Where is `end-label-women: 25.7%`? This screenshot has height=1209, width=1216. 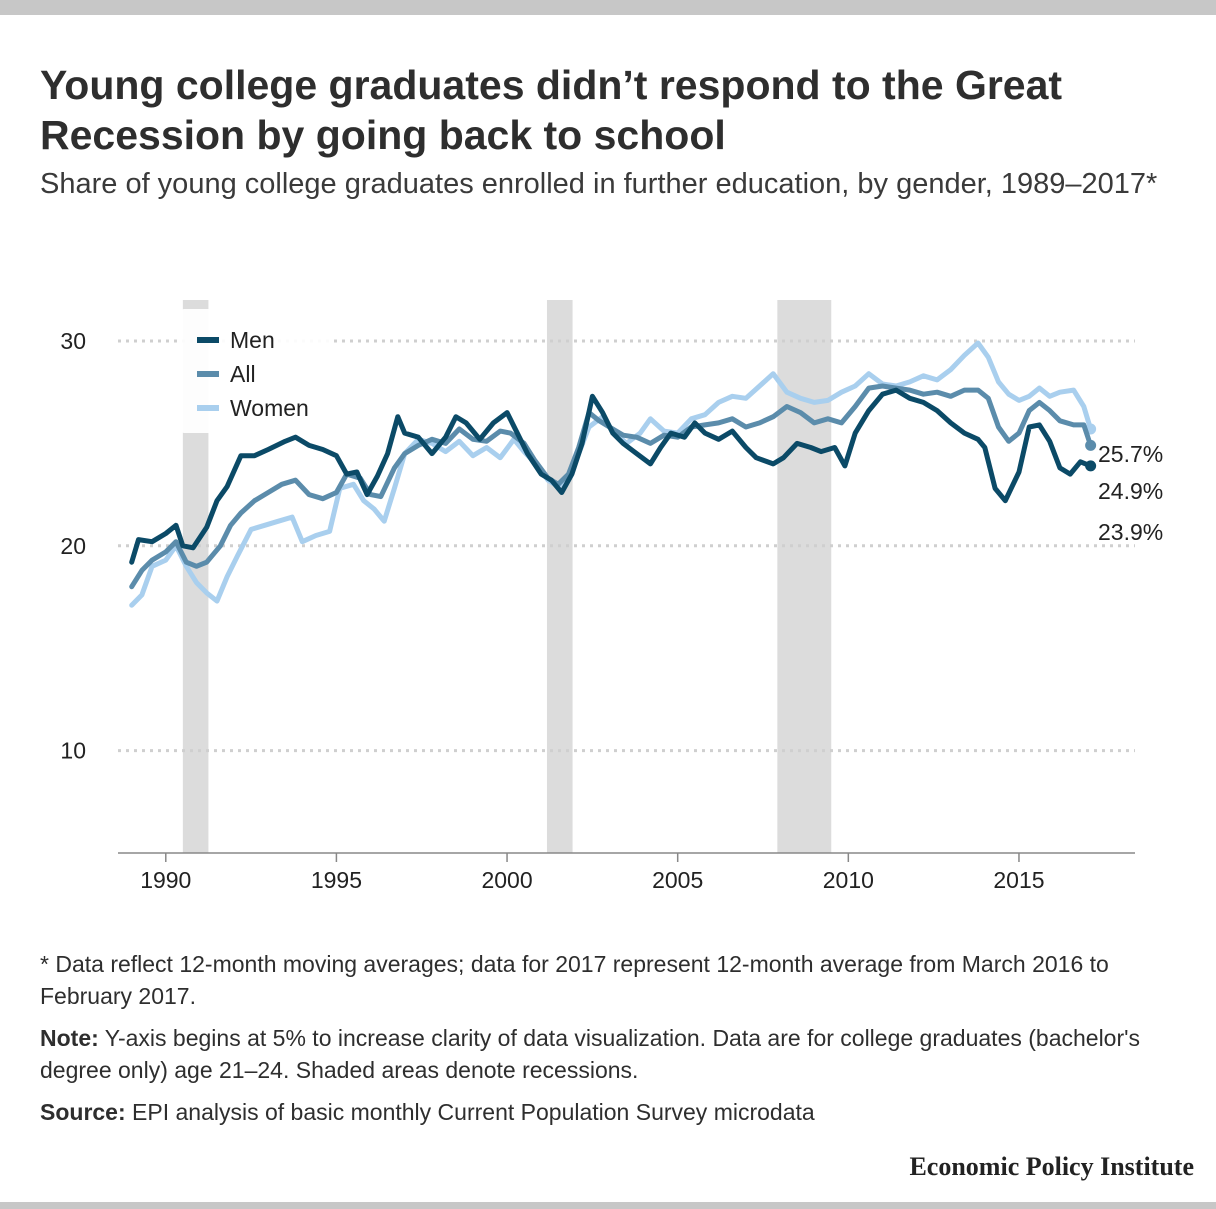 end-label-women: 25.7% is located at coordinates (1130, 454).